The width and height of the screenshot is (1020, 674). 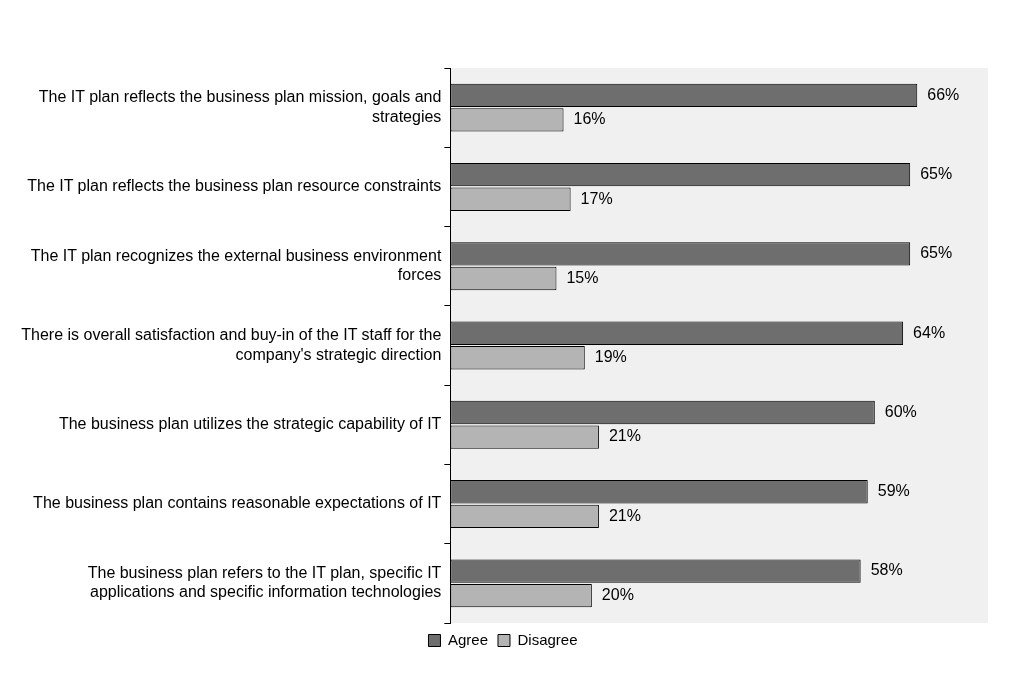 What do you see at coordinates (231, 344) in the screenshot?
I see `y-tick-label: There is overall satisfaction and buy-in of the IT staff for the company's strategic direction` at bounding box center [231, 344].